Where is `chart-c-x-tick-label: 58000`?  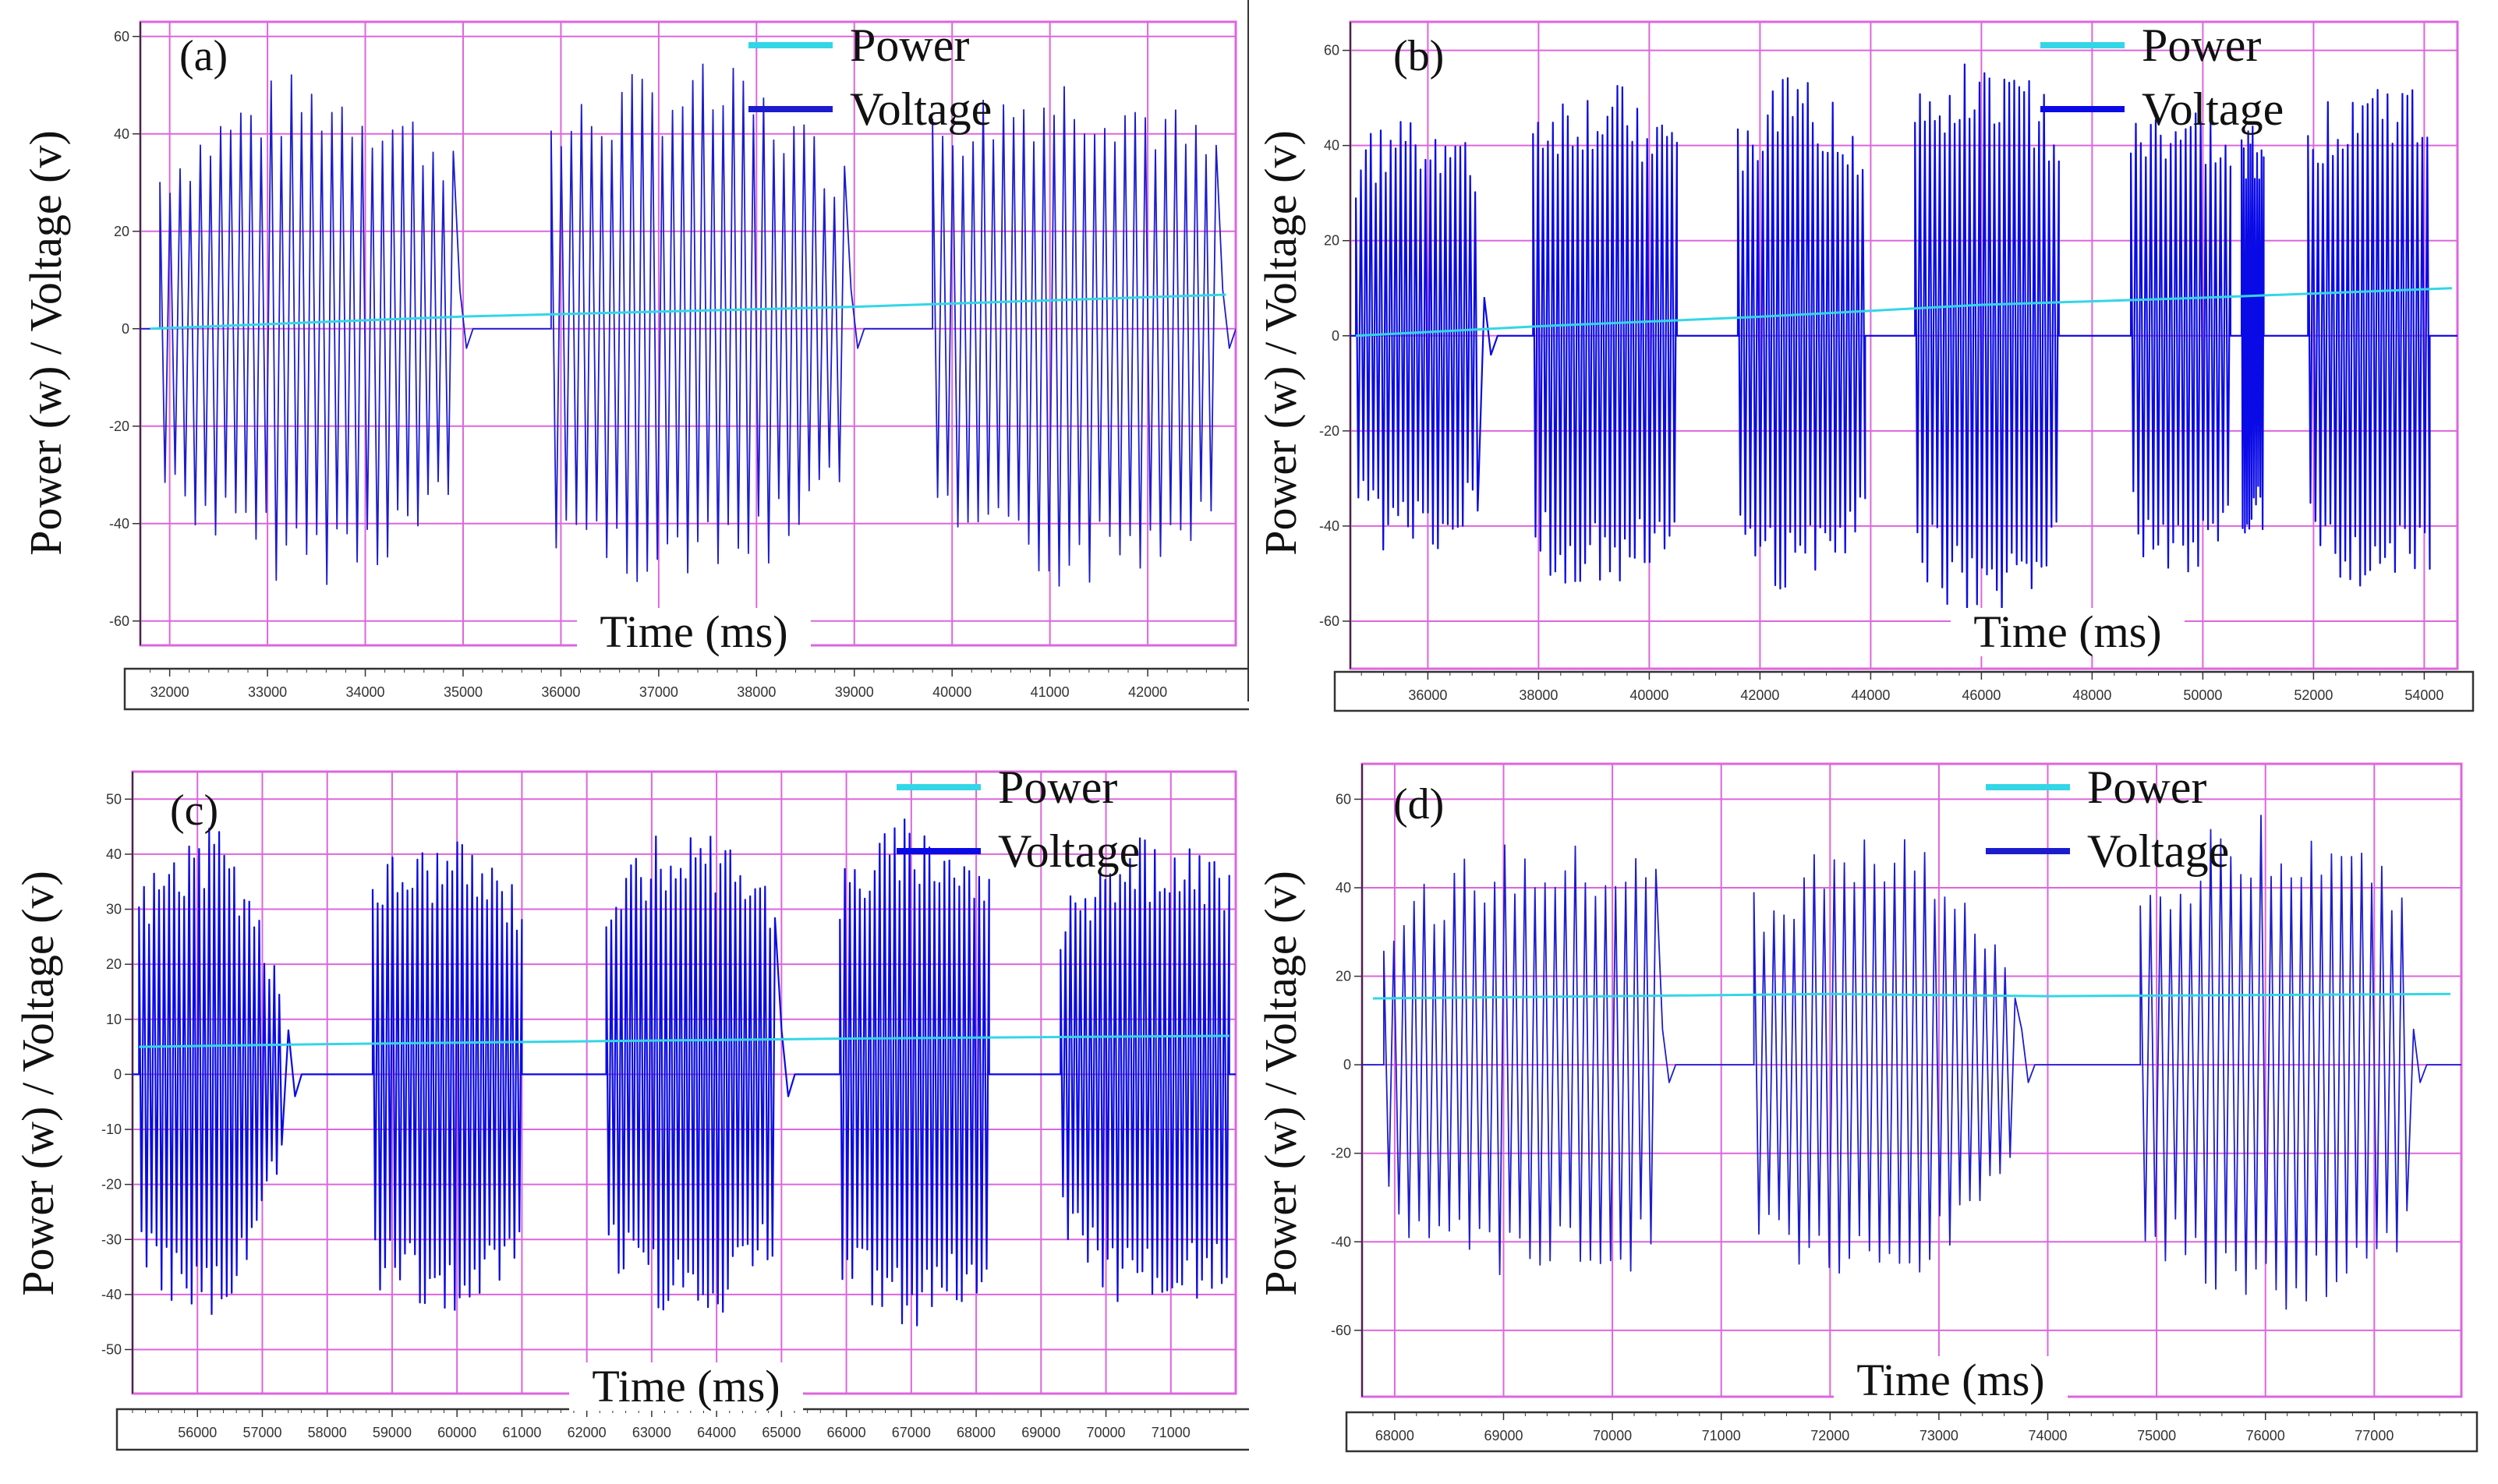
chart-c-x-tick-label: 58000 is located at coordinates (327, 1432).